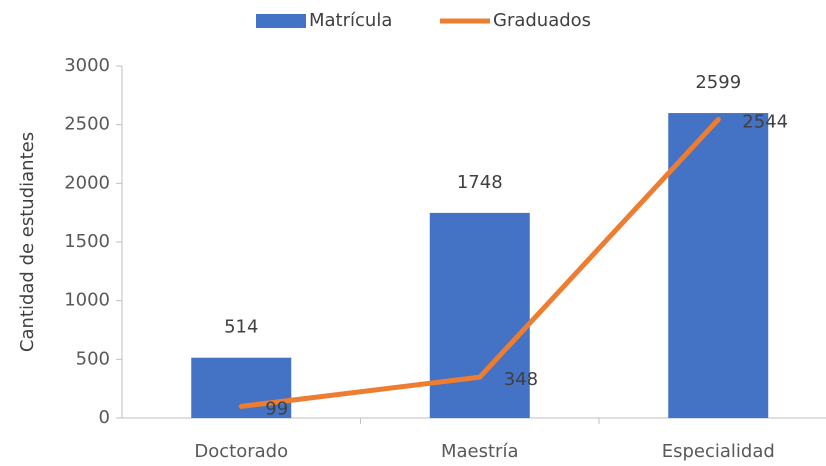 The image size is (826, 466). I want to click on bar-value-label: 514, so click(241, 327).